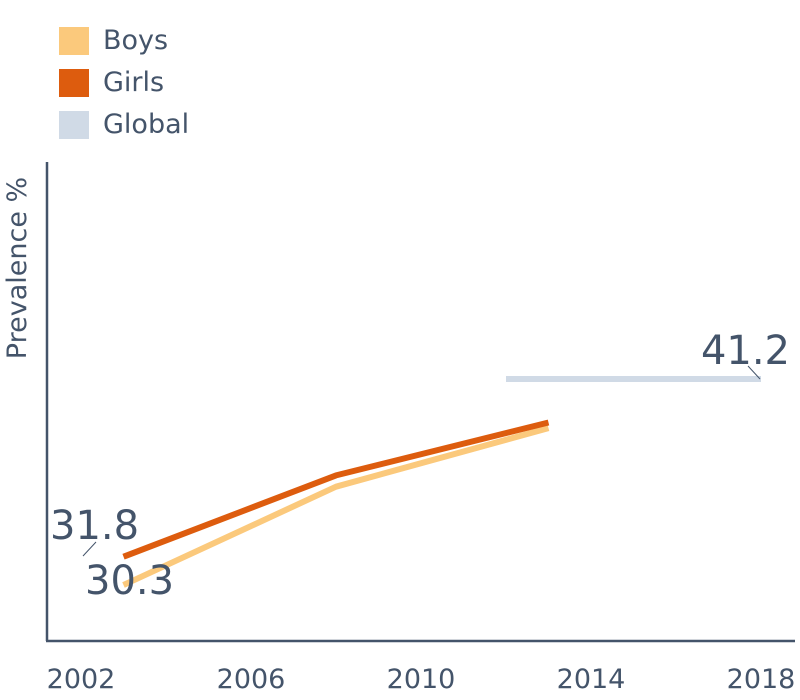  I want to click on series-line-girls, so click(336, 489).